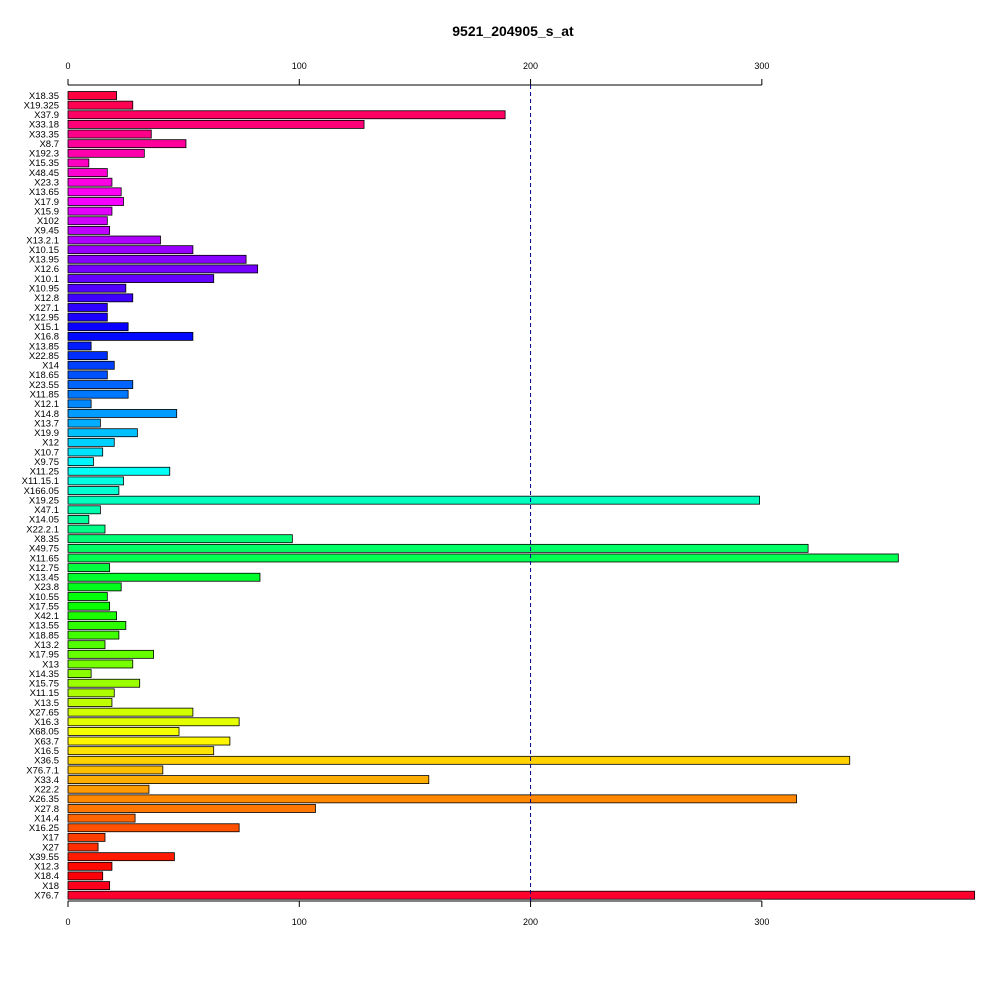 This screenshot has width=1000, height=1000. I want to click on top-tick-label: 0, so click(67, 66).